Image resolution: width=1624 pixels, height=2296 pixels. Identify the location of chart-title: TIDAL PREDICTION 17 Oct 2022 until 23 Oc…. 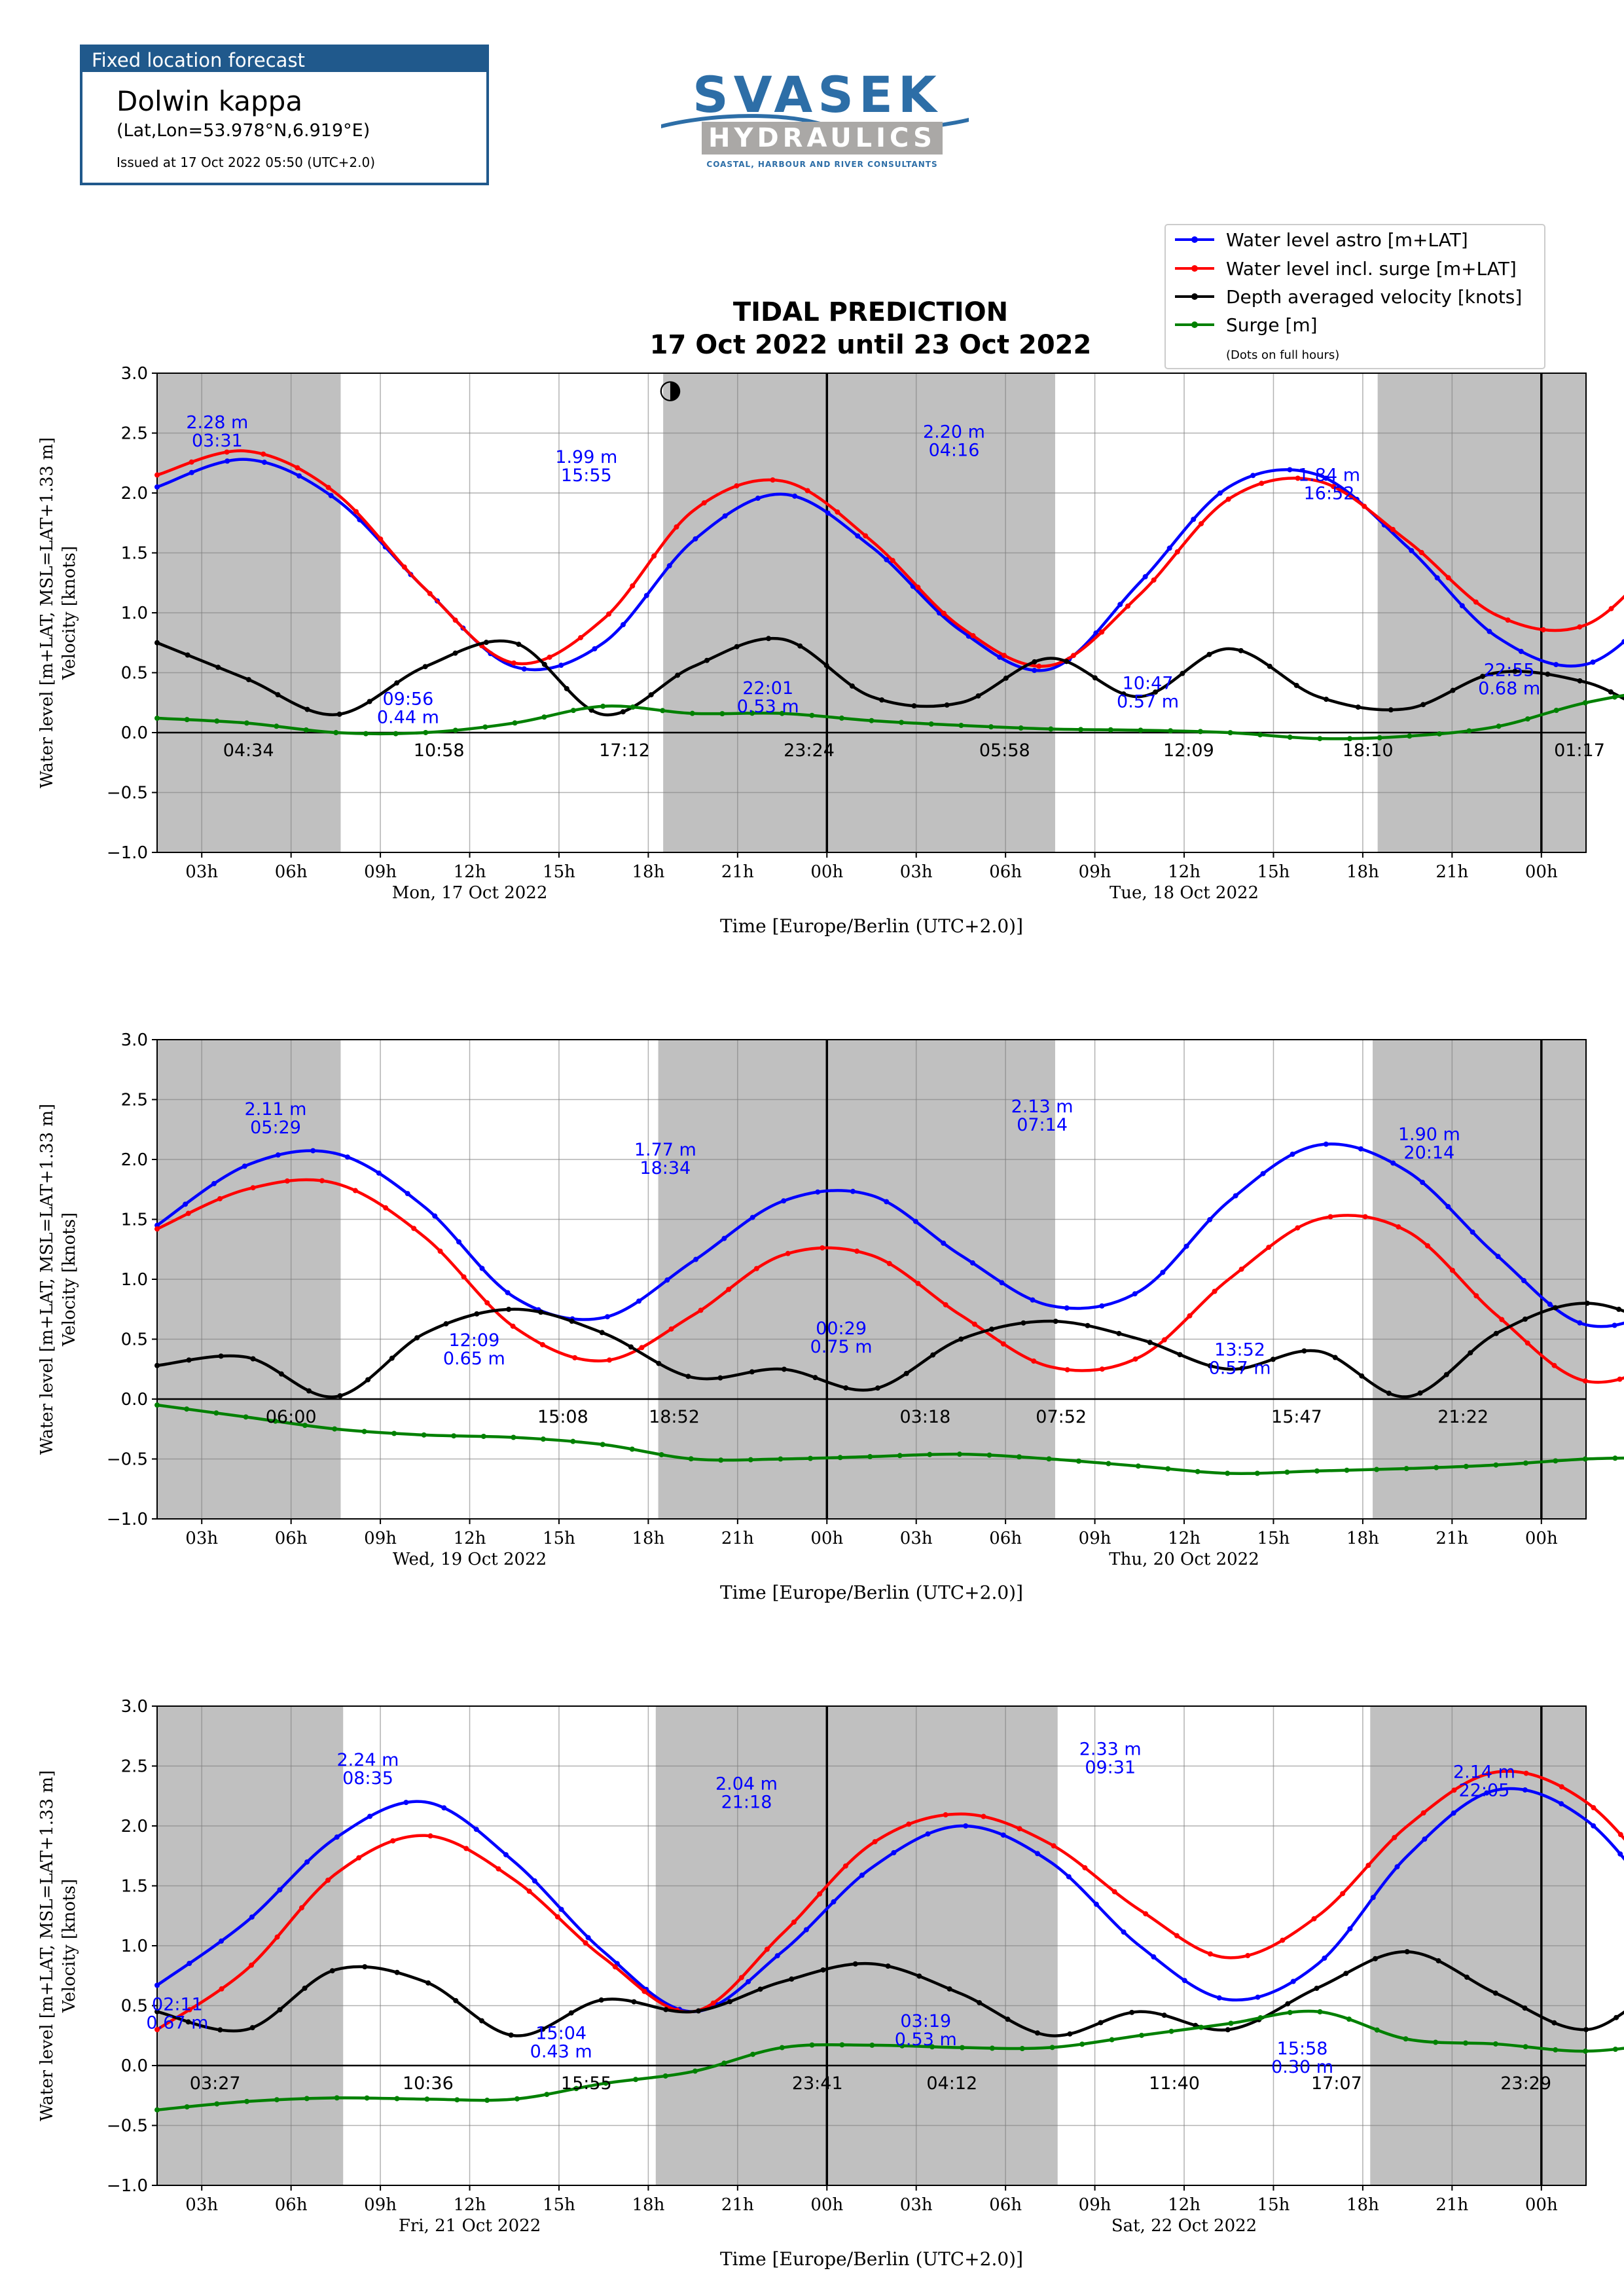
(871, 328).